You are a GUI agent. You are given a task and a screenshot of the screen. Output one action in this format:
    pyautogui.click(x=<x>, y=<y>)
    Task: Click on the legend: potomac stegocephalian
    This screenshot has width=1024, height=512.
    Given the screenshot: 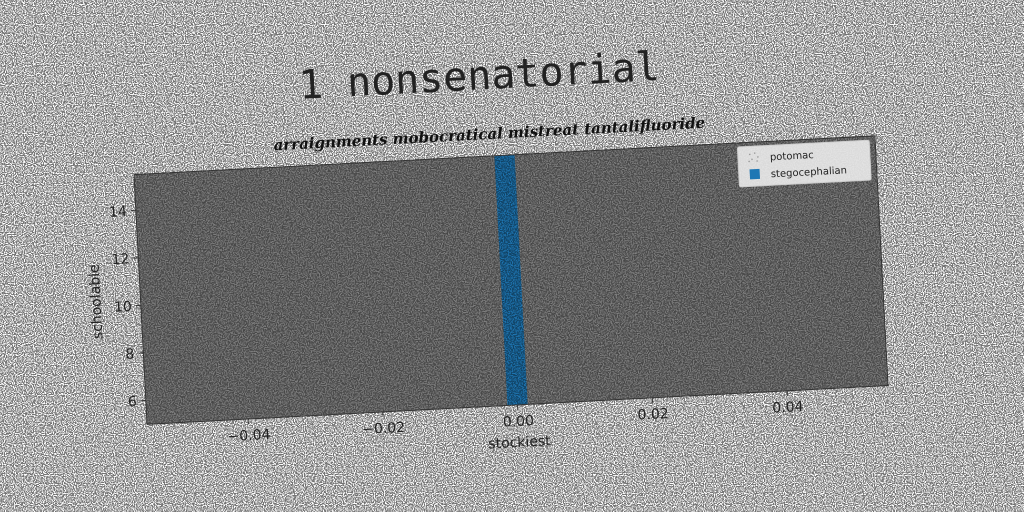 What is the action you would take?
    pyautogui.click(x=804, y=163)
    